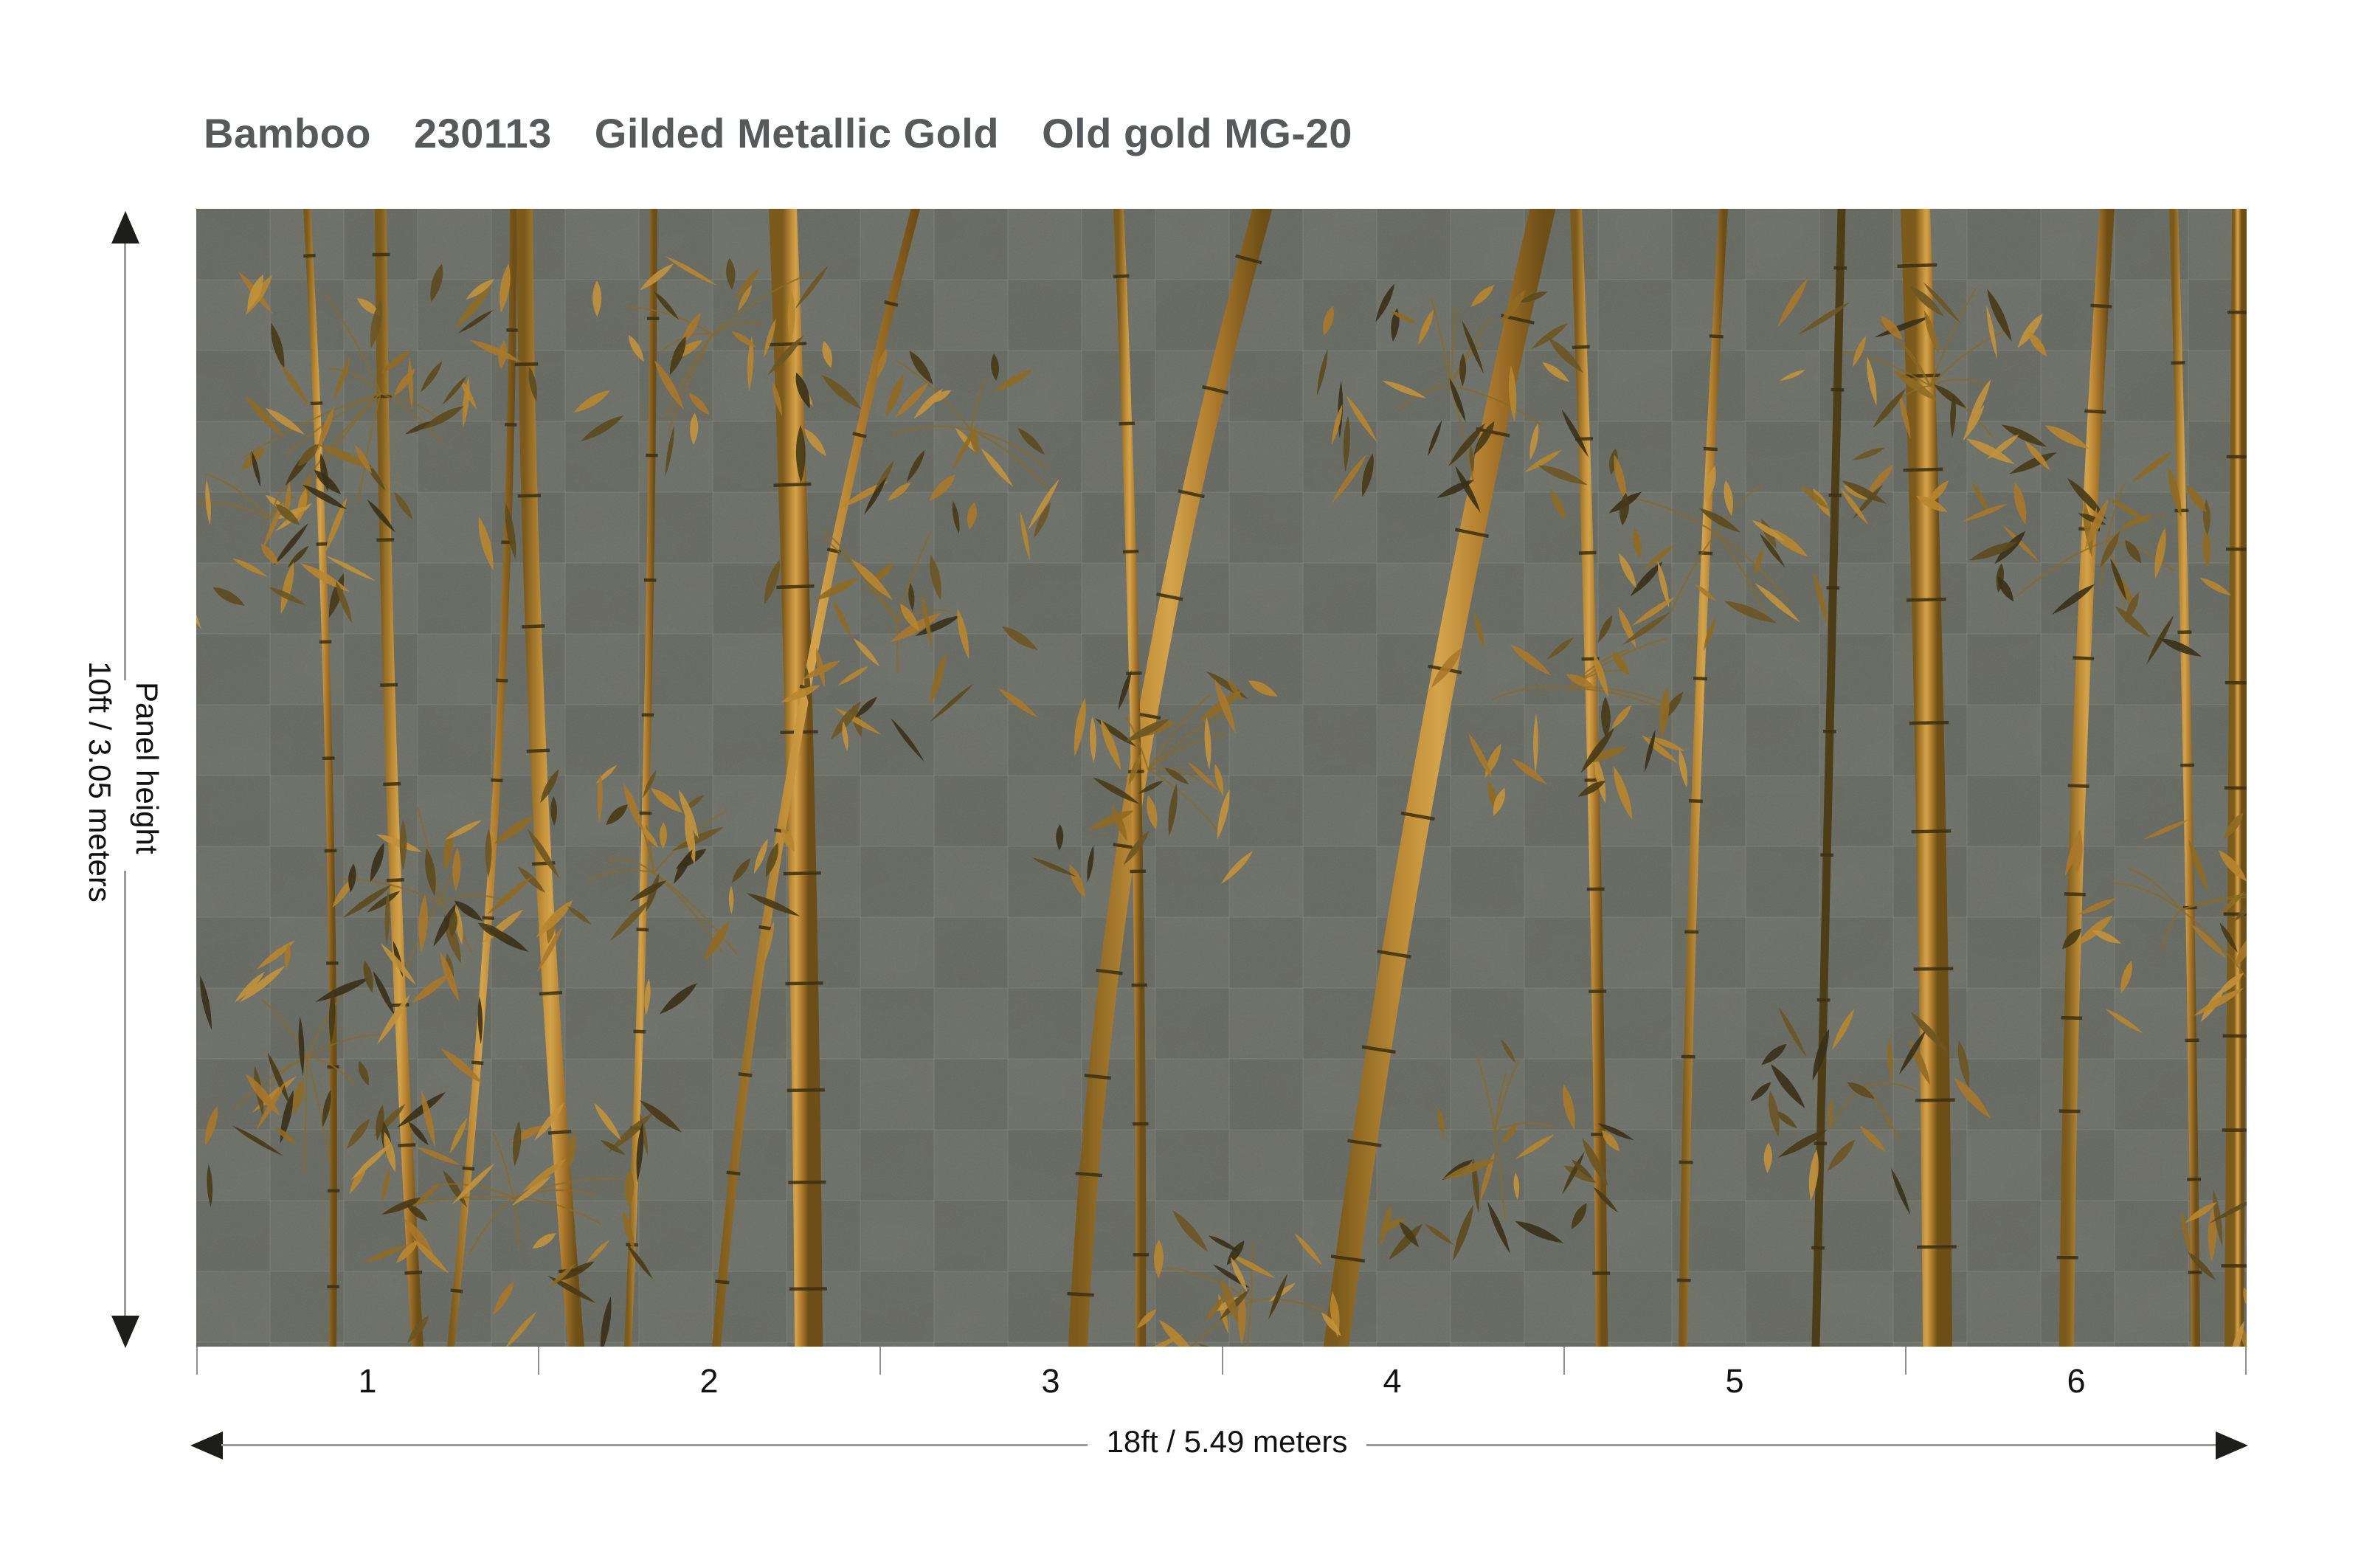 The width and height of the screenshot is (2361, 1568). I want to click on panel-number-5: 5, so click(1734, 1381).